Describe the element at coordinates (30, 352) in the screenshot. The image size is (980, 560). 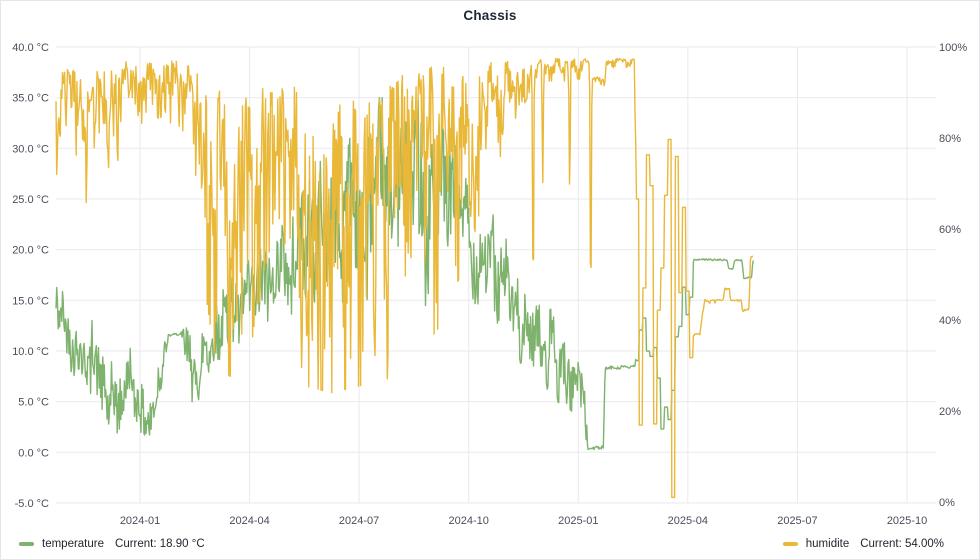
I see `left-axis-tick: 10.0 °C` at that location.